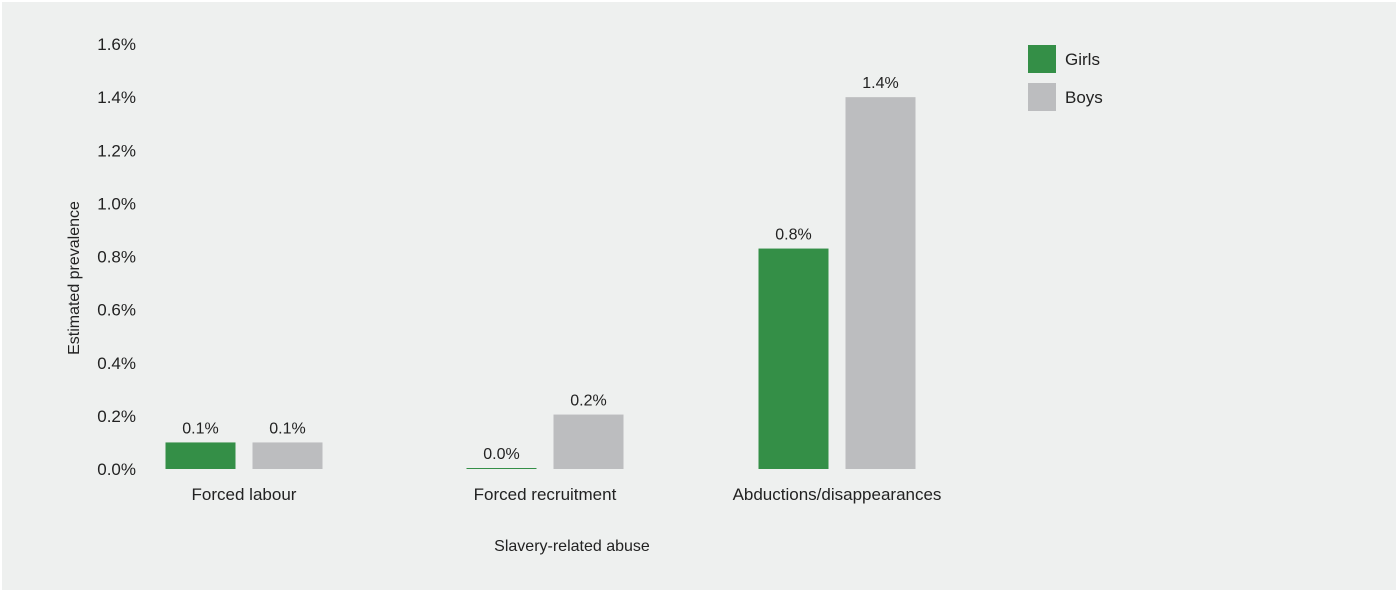 The height and width of the screenshot is (592, 1398). Describe the element at coordinates (116, 310) in the screenshot. I see `y-tick-label: 0.6%` at that location.